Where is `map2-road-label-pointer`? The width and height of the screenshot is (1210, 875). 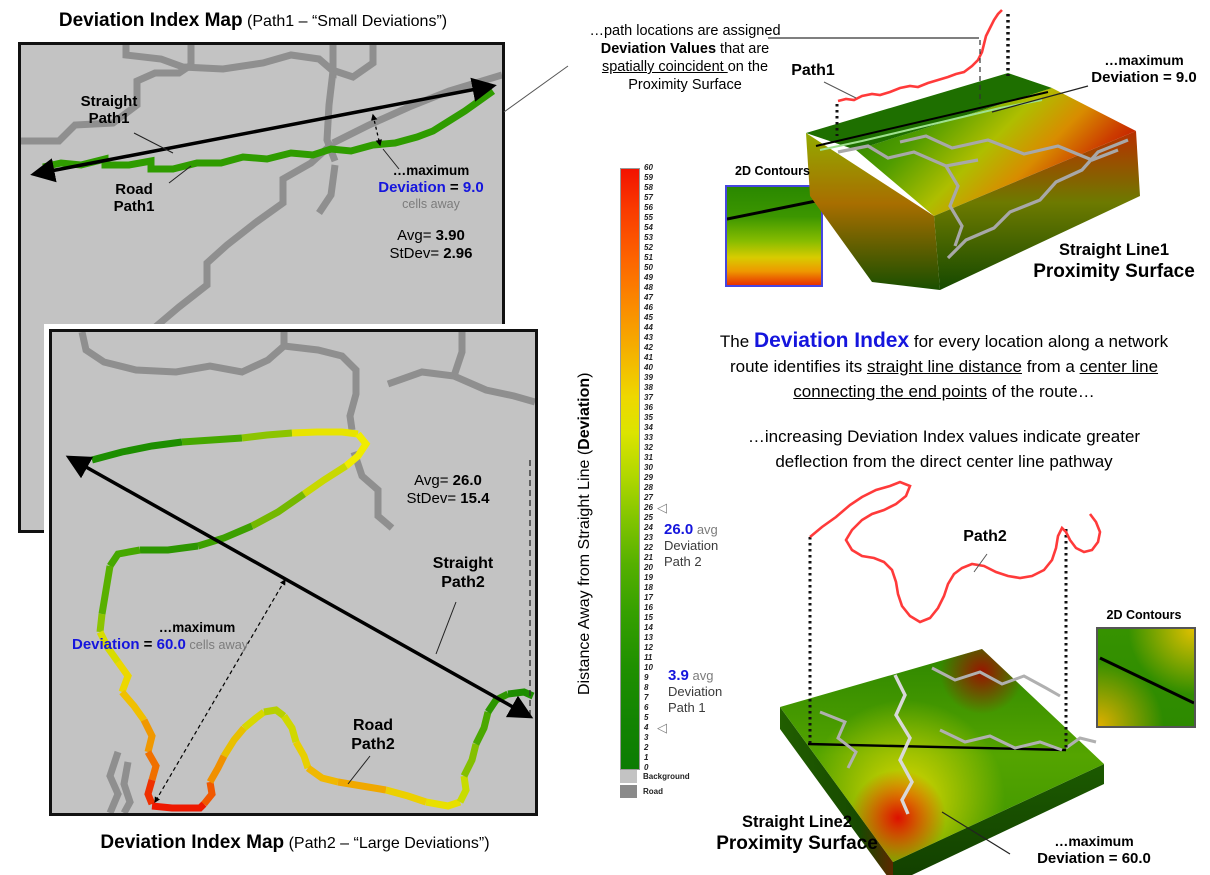
map2-road-label-pointer is located at coordinates (359, 770).